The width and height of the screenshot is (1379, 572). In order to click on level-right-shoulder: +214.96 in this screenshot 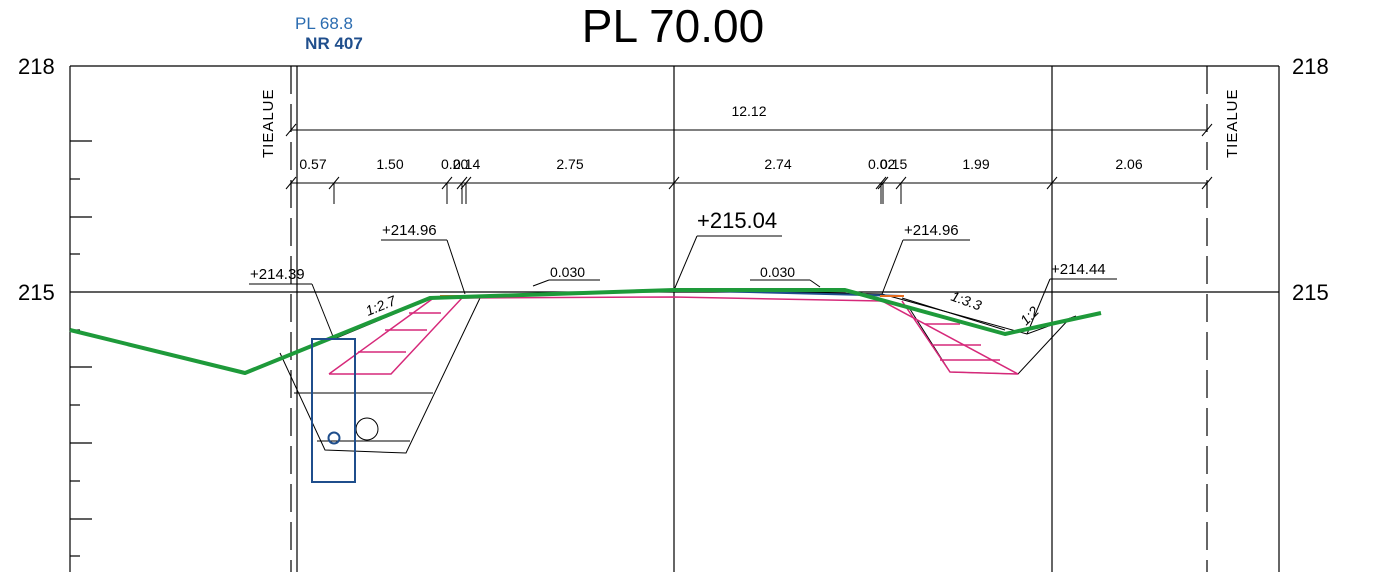, I will do `click(931, 230)`.